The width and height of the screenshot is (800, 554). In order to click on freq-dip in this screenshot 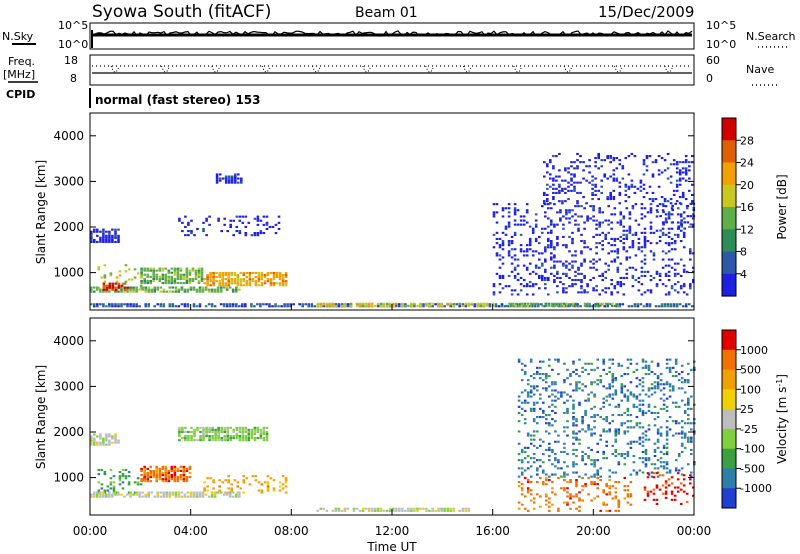, I will do `click(266, 69)`.